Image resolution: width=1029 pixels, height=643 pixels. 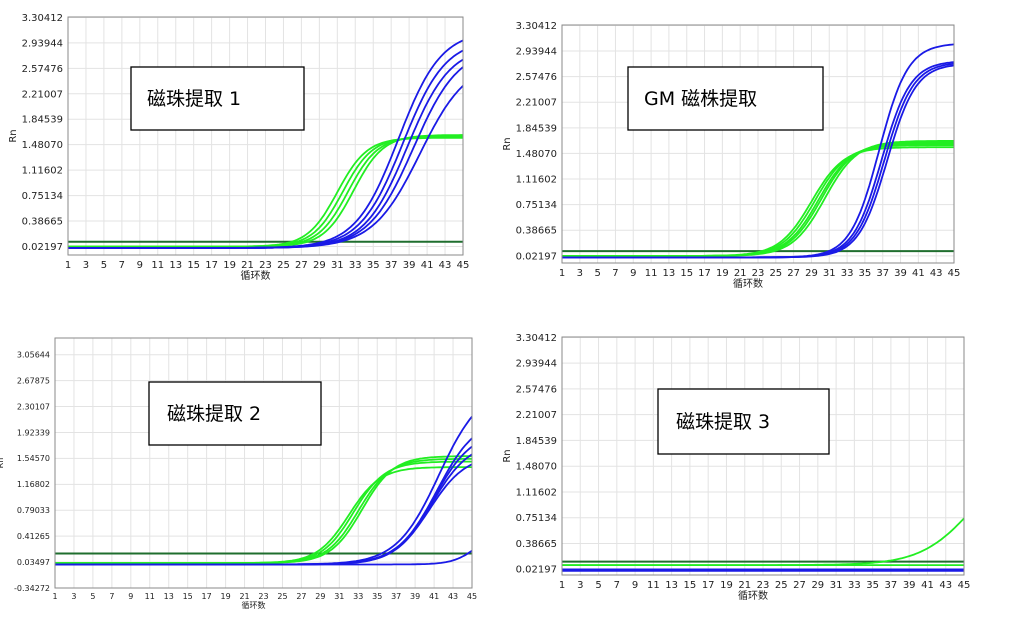 I want to click on y-tick-label: 0.79033, so click(x=33, y=510).